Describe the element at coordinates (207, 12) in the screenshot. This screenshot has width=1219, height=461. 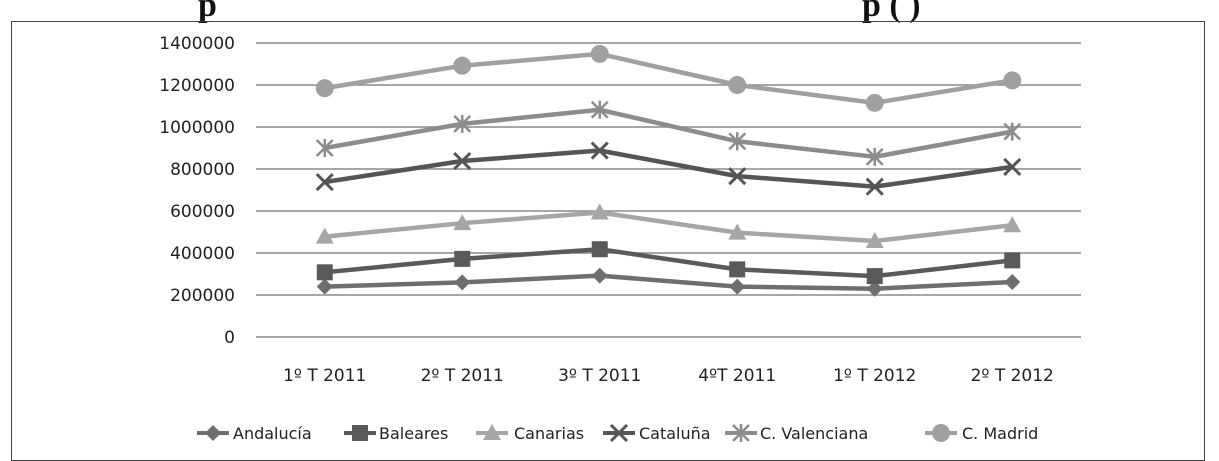
I see `chart-title-left: p` at that location.